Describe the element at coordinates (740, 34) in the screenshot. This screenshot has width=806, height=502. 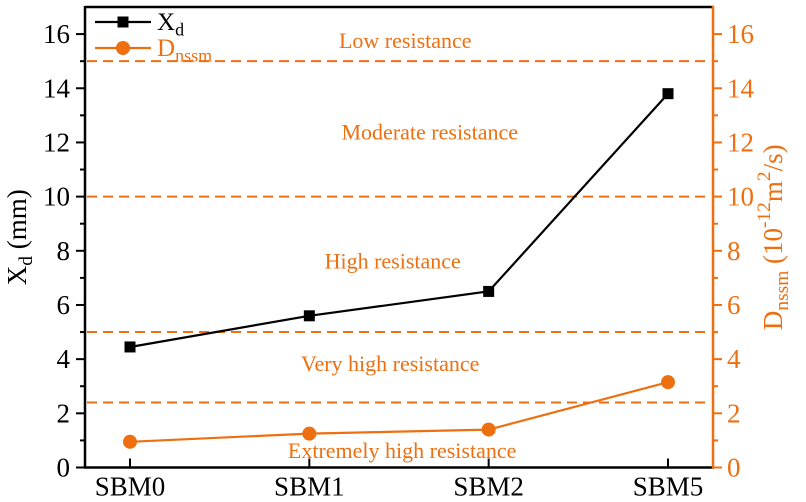
I see `right-tick-label-16: 16` at that location.